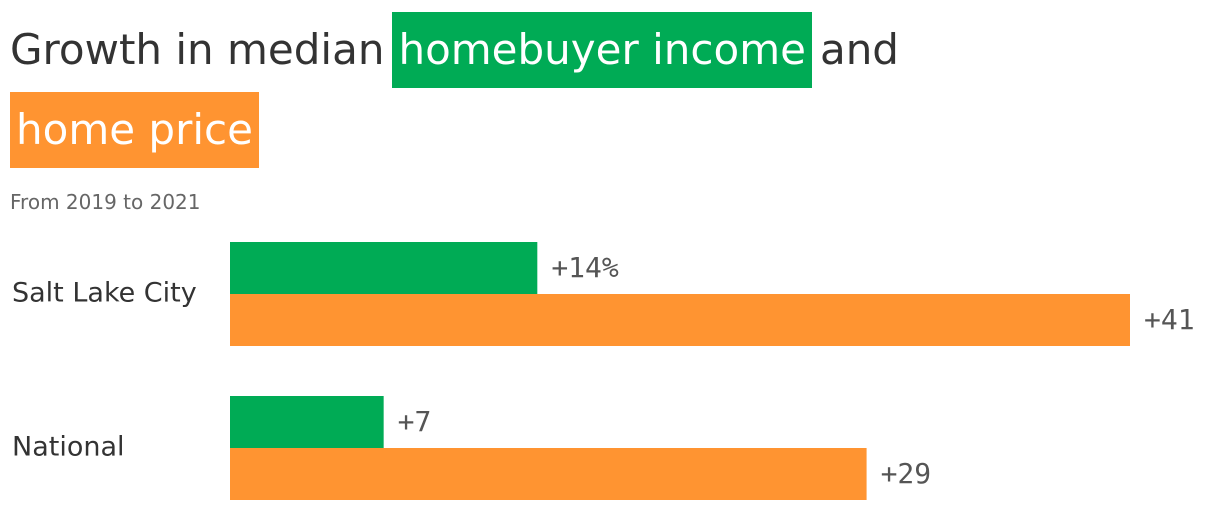 This screenshot has width=1220, height=510. What do you see at coordinates (105, 202) in the screenshot?
I see `subtitle: From 2019 to 2021` at bounding box center [105, 202].